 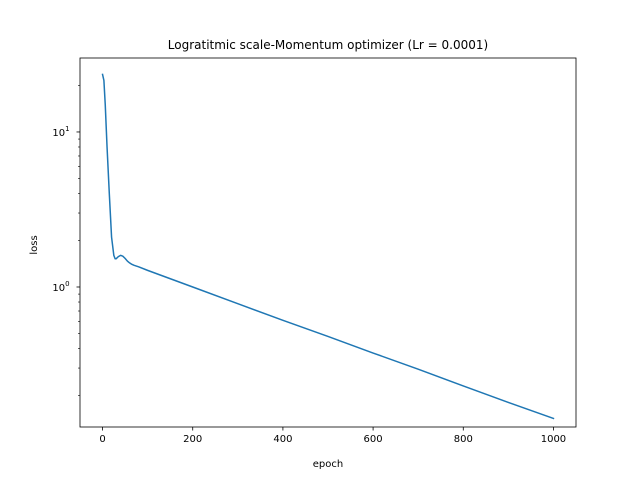 I want to click on x-tick-label: 800, so click(x=463, y=439).